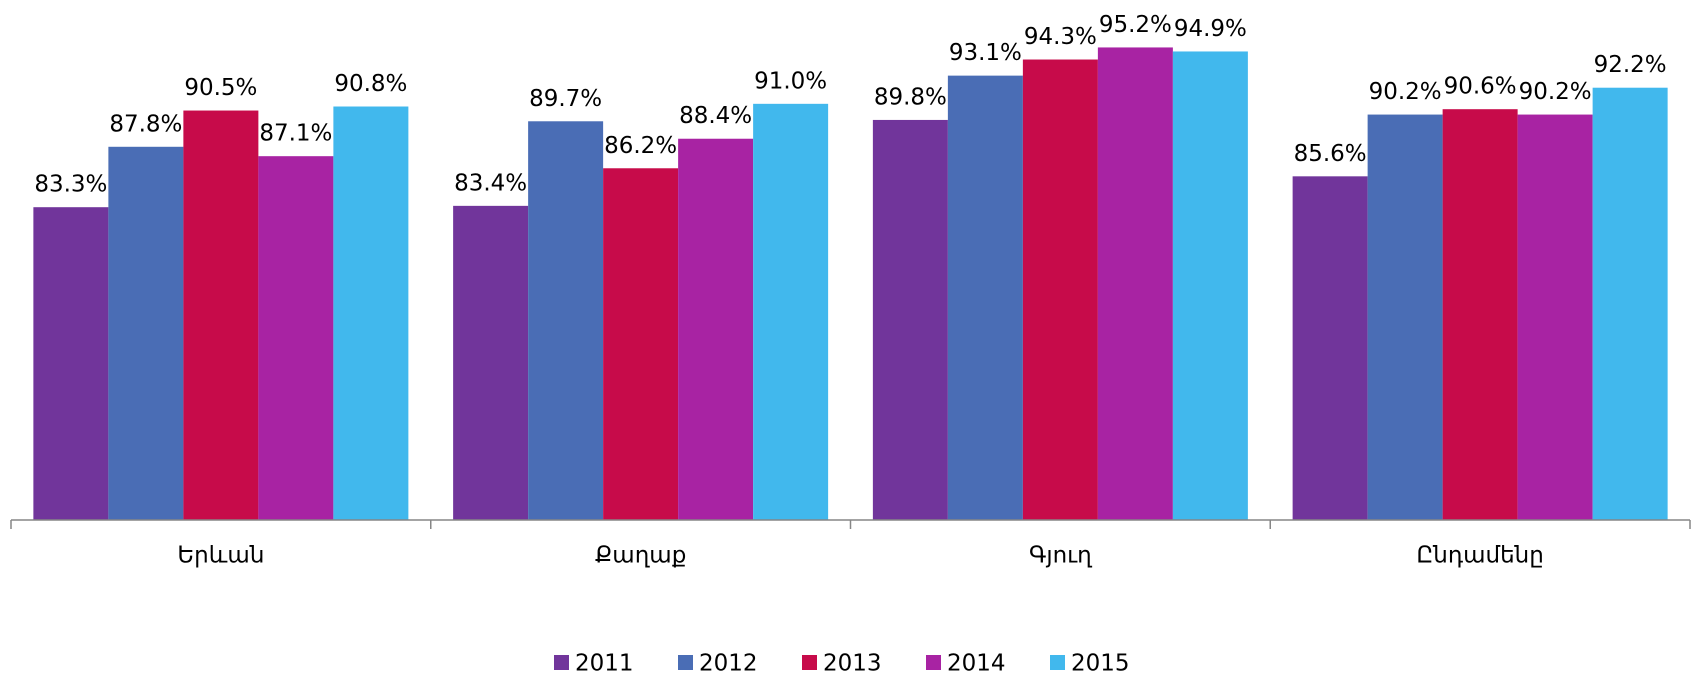 This screenshot has width=1692, height=677. Describe the element at coordinates (1630, 65) in the screenshot. I see `data-label: 92.2%` at that location.